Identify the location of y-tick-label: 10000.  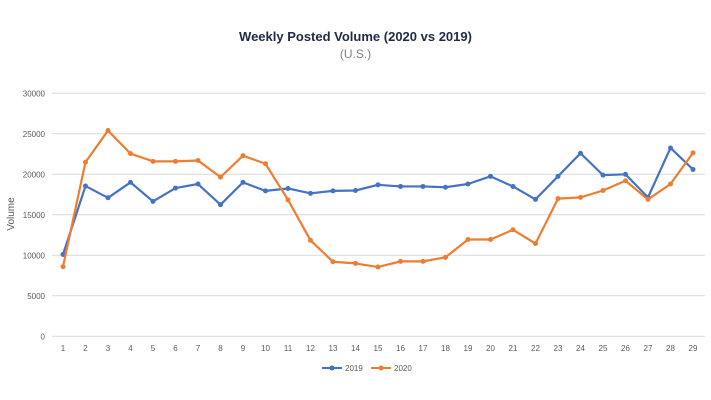
(34, 255).